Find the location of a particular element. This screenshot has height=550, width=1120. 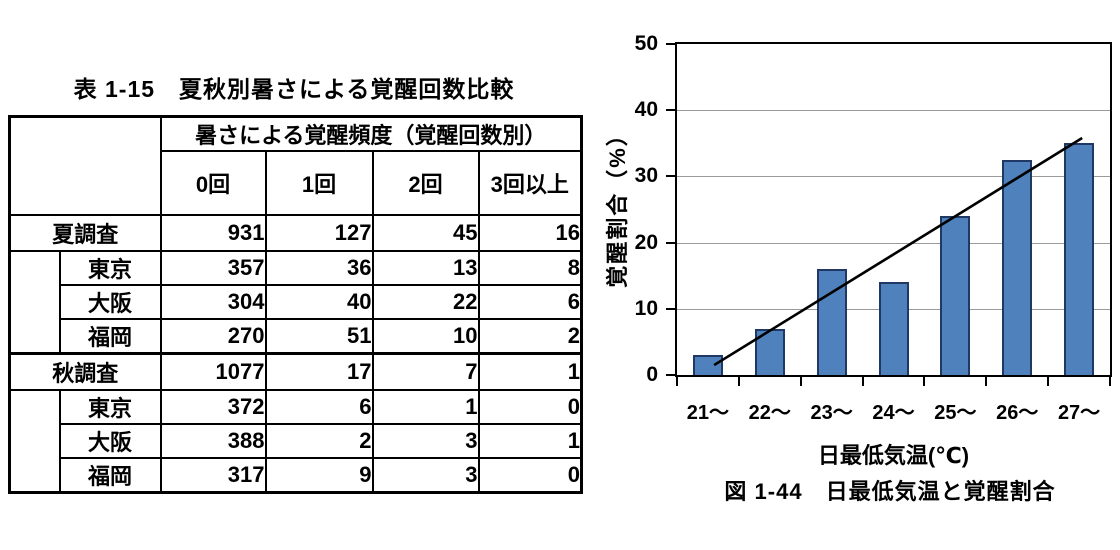

table-row: 東京 357 36 13 8 is located at coordinates (295, 302).